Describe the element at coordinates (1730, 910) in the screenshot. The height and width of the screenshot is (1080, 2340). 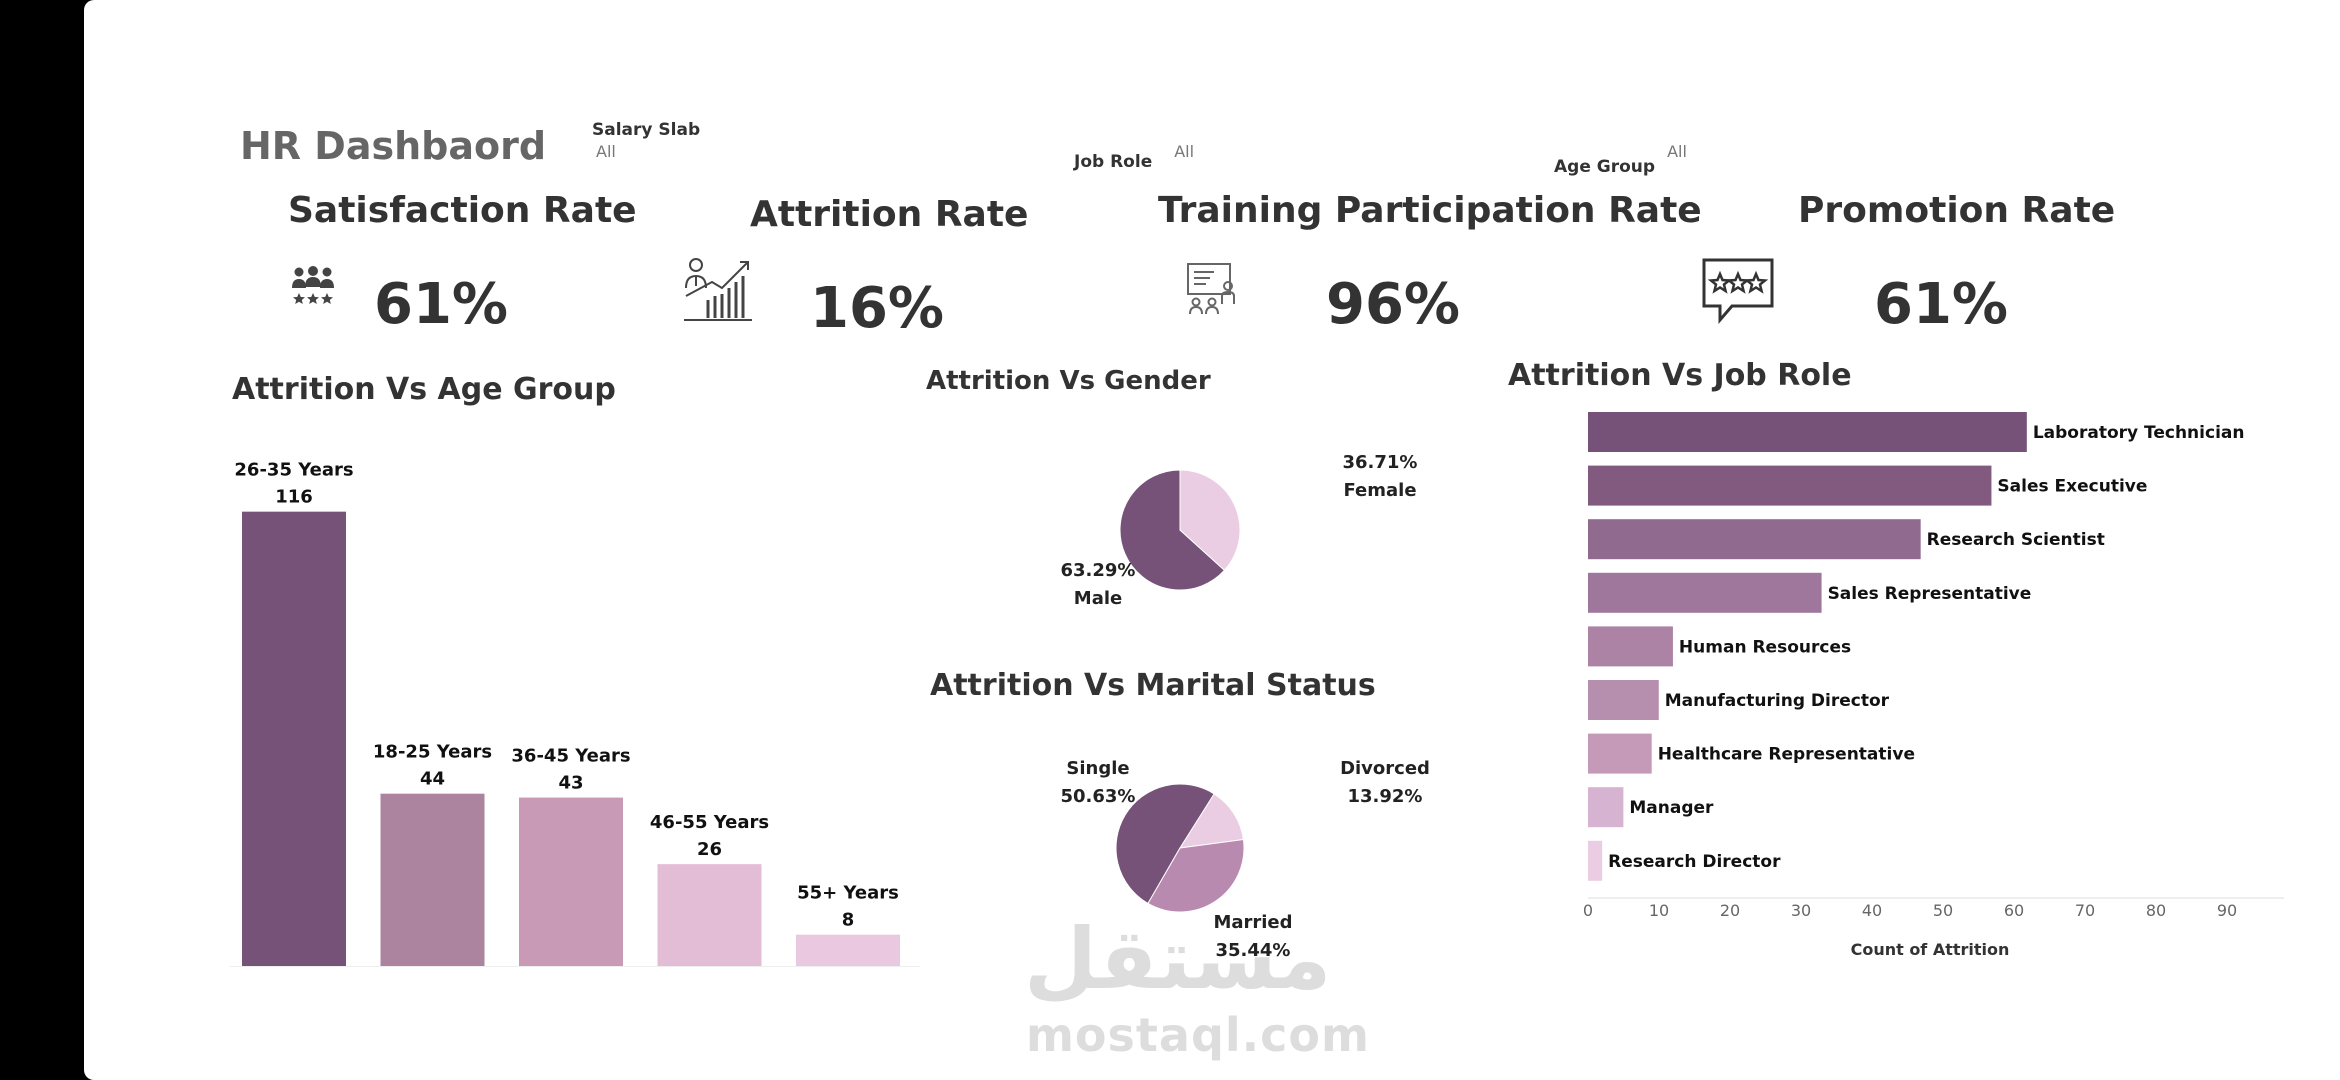
I see `x-tick-20: 20` at that location.